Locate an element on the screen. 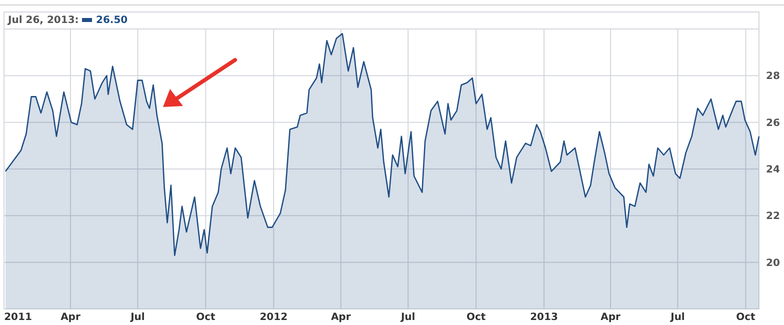  x-tick-label: 2011 is located at coordinates (18, 317).